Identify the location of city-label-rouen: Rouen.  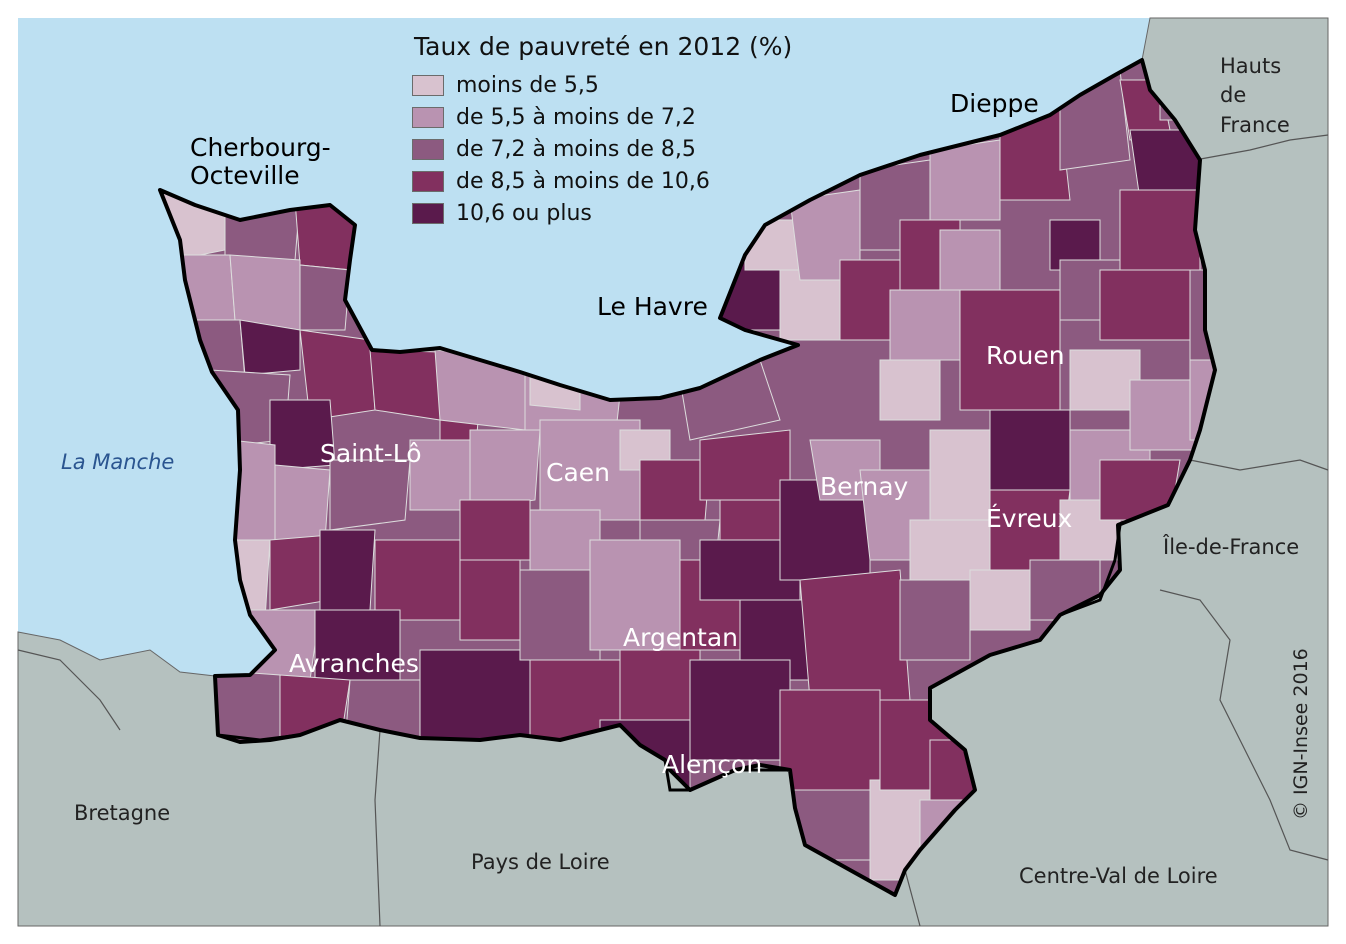
(1025, 355).